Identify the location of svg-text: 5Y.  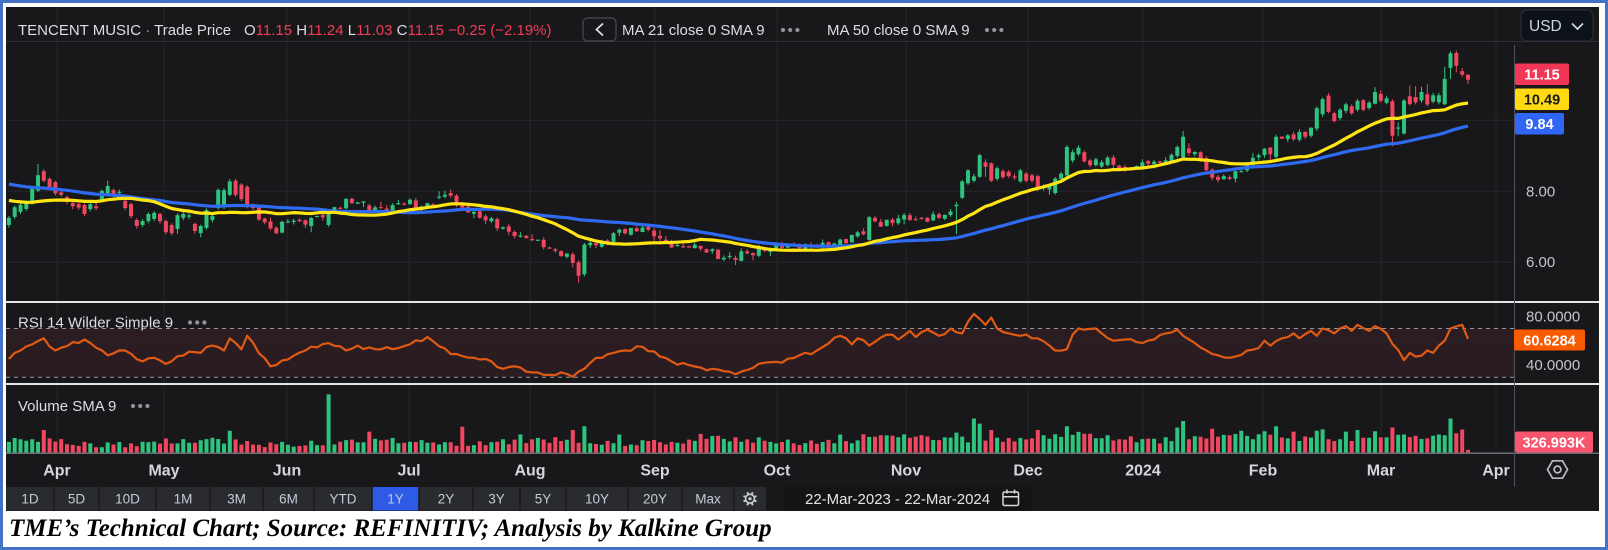
(543, 499).